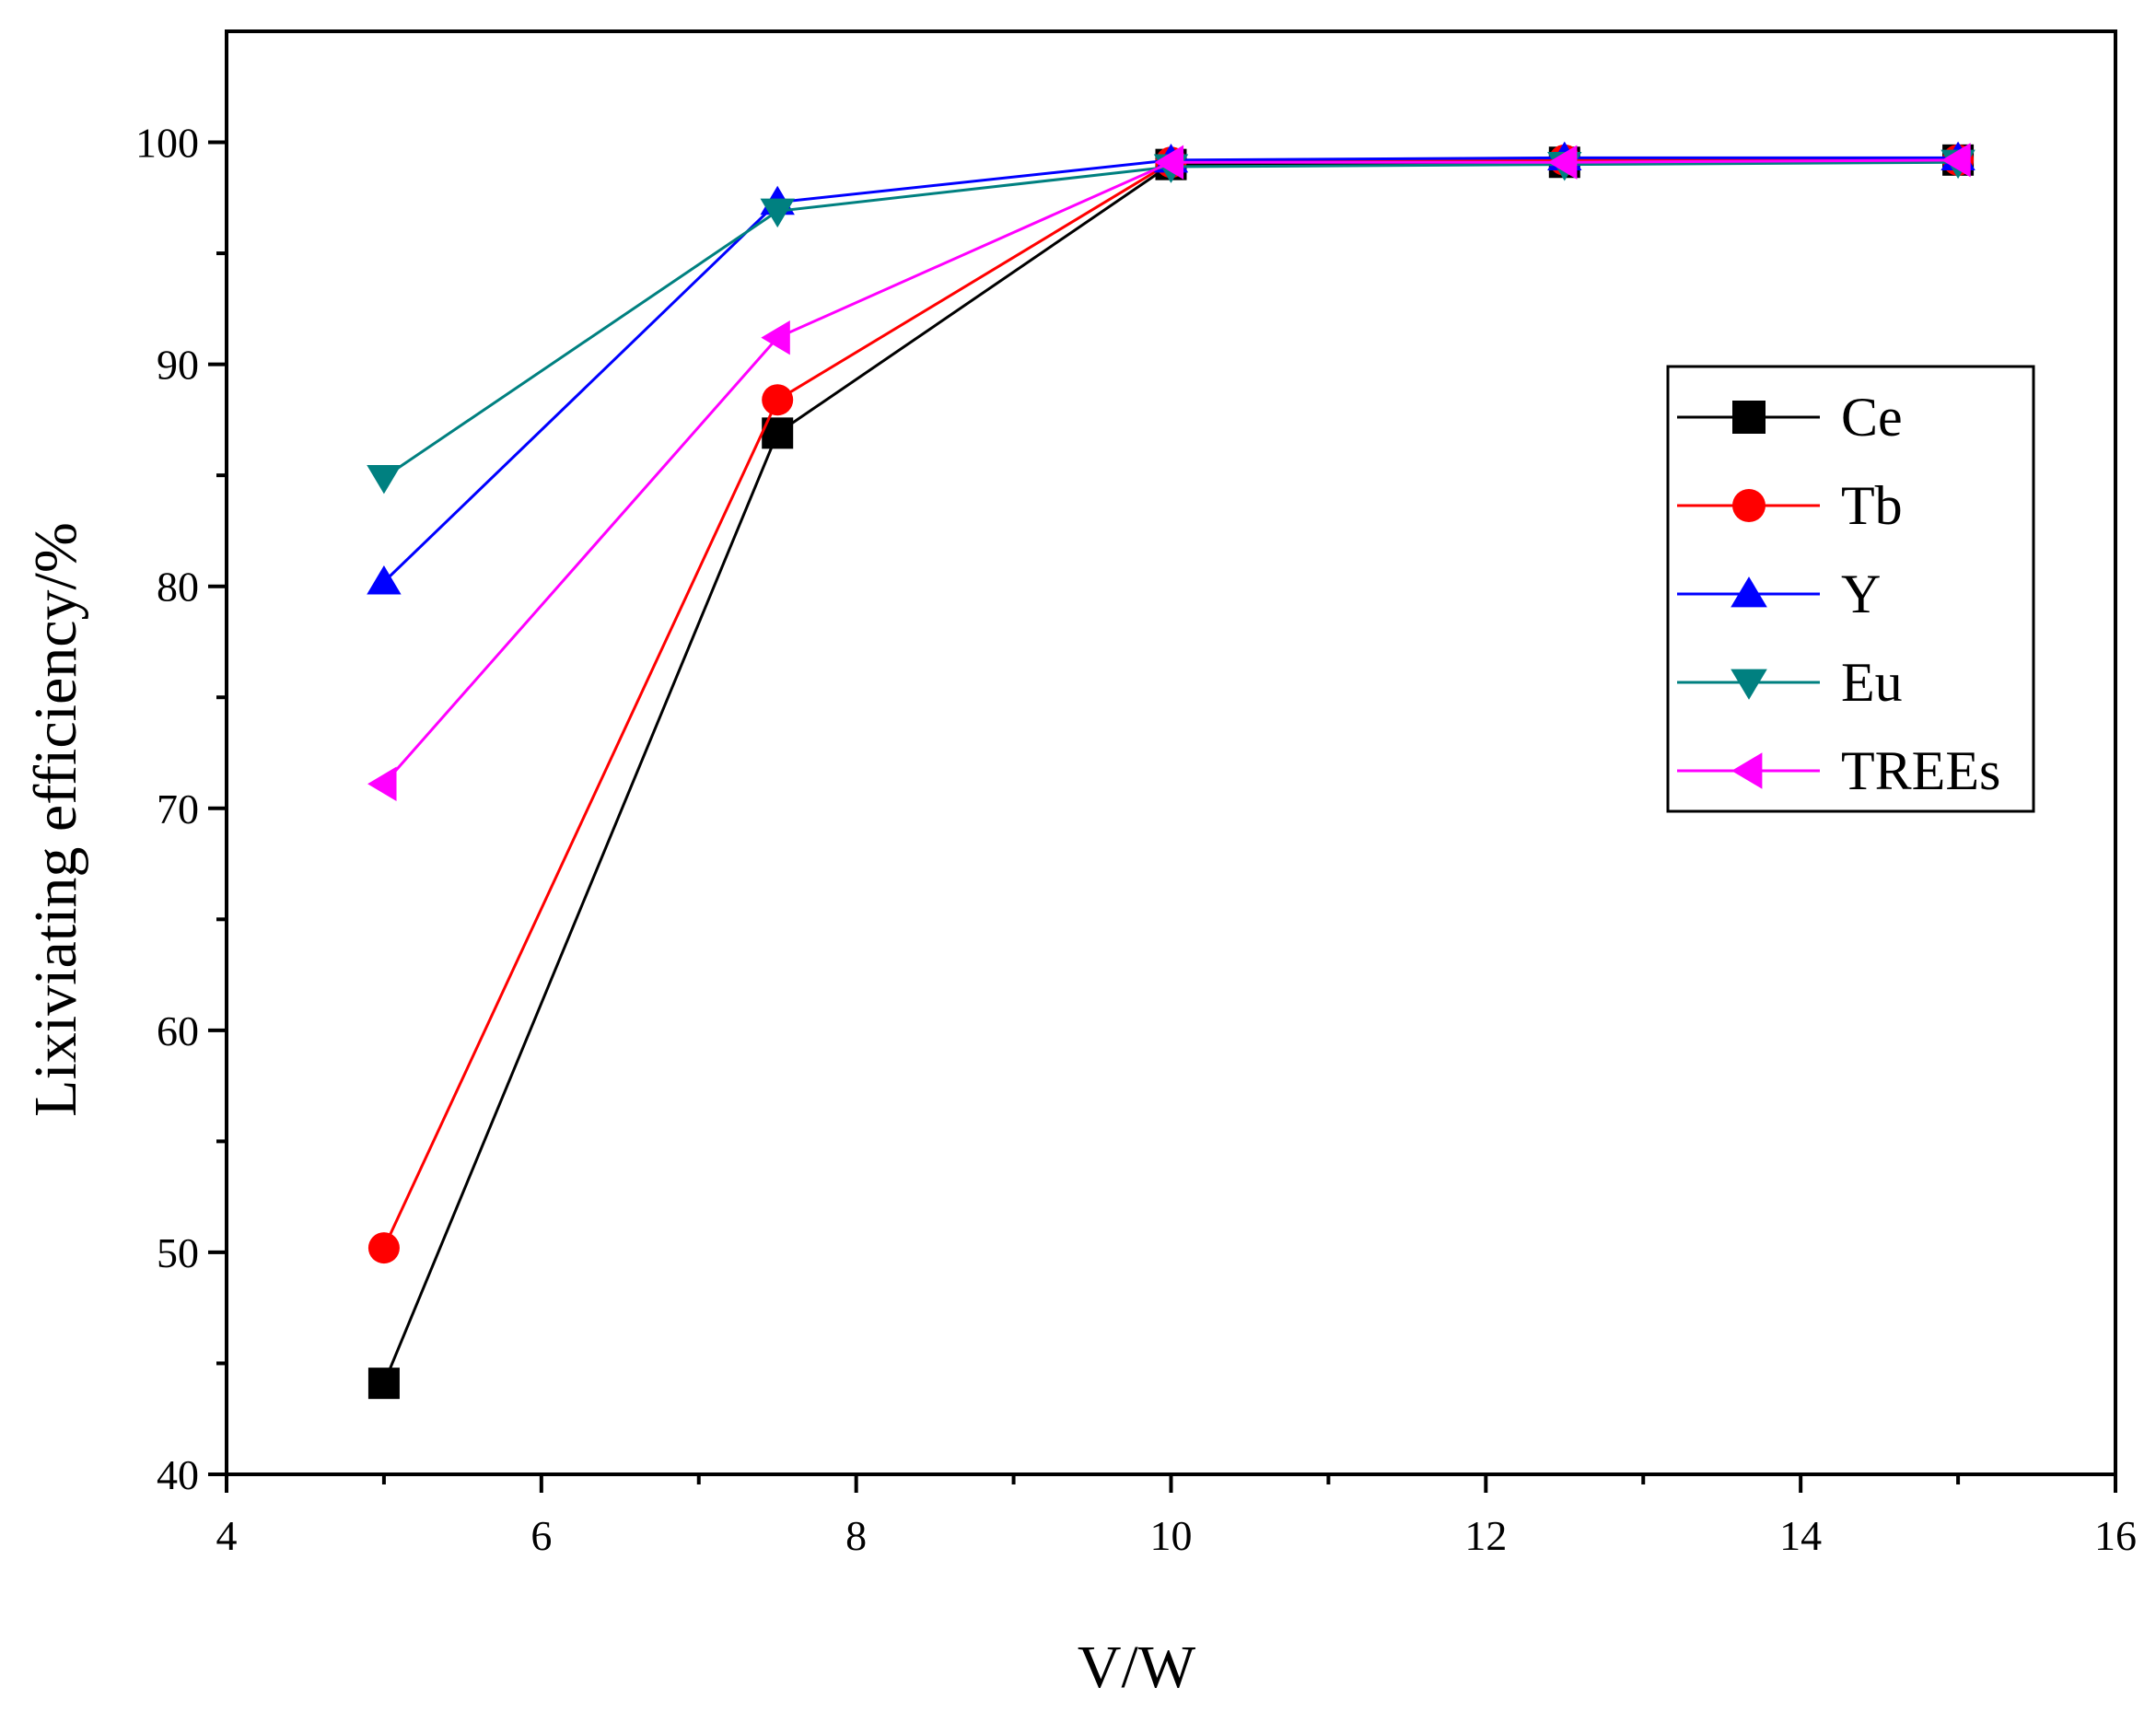 This screenshot has height=1711, width=2156. Describe the element at coordinates (55, 820) in the screenshot. I see `y-axis-title: Lixiviating efficiency/%` at that location.